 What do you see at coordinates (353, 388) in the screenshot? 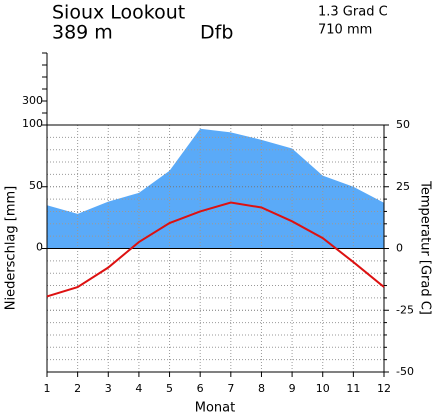
I see `x-tick-label: 11` at bounding box center [353, 388].